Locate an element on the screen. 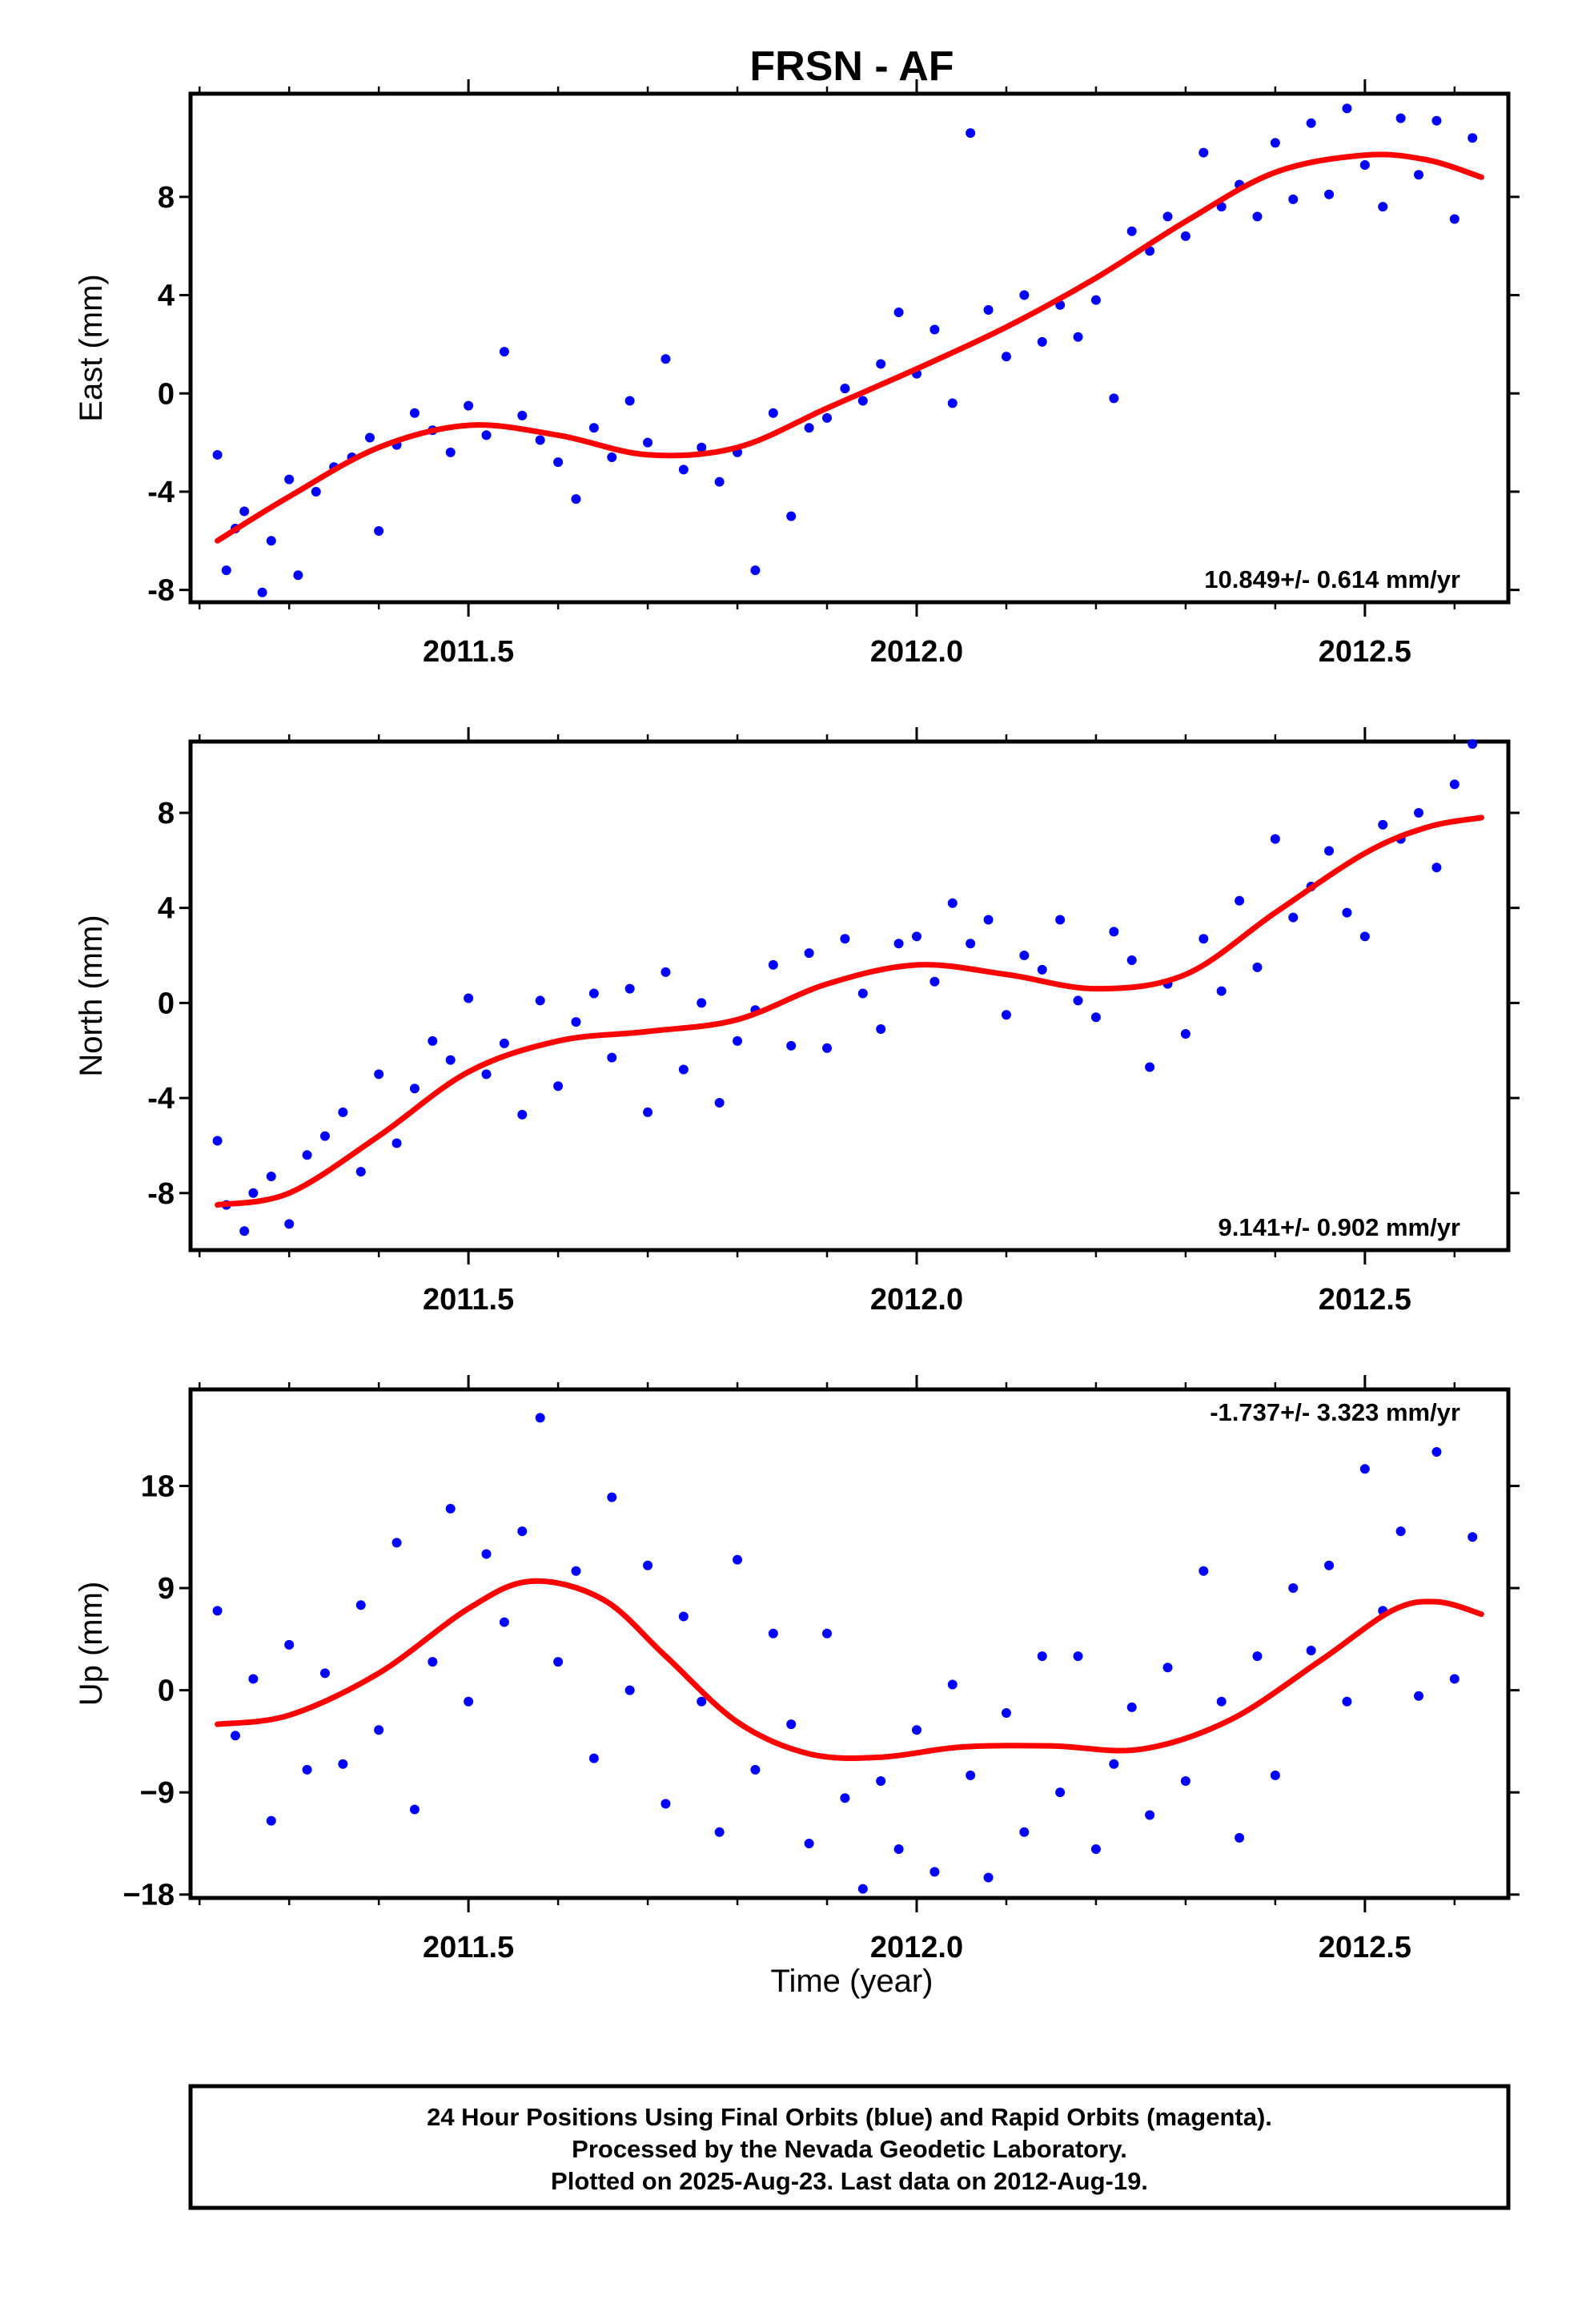 This screenshot has width=1582, height=2324. y-tick-label: −9 is located at coordinates (157, 1793).